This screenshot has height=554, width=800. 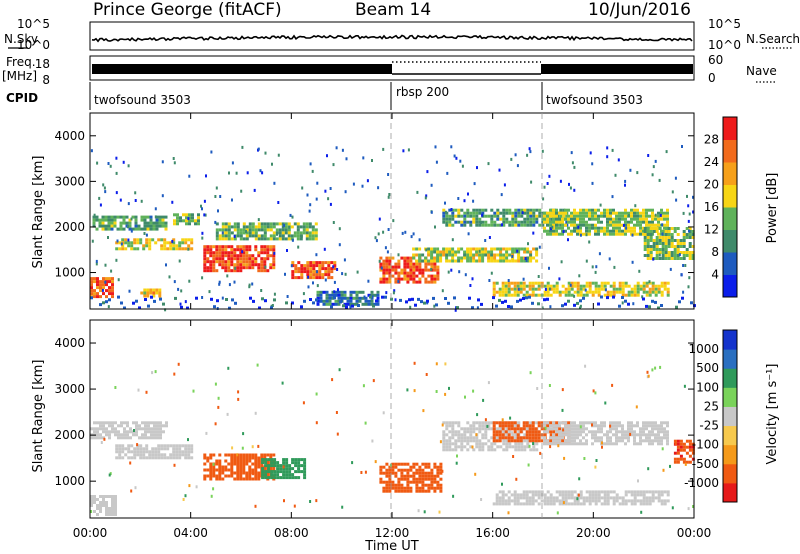 I want to click on velocity-colorbar-frame, so click(x=730, y=416).